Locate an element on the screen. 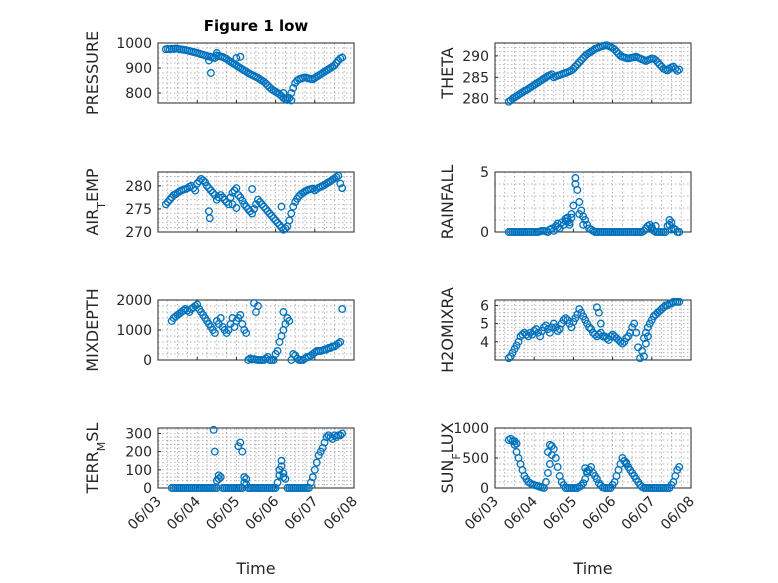  x-tick-label: 06/05 is located at coordinates (223, 514).